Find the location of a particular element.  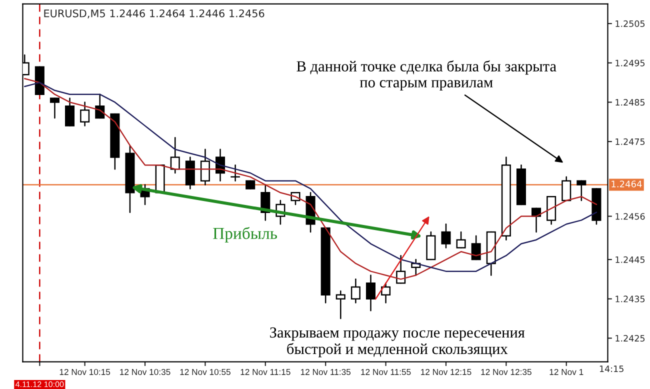

chart-title: EURUSD,M5 1.2446 1.2464 1.2446 1.2456 is located at coordinates (154, 13).